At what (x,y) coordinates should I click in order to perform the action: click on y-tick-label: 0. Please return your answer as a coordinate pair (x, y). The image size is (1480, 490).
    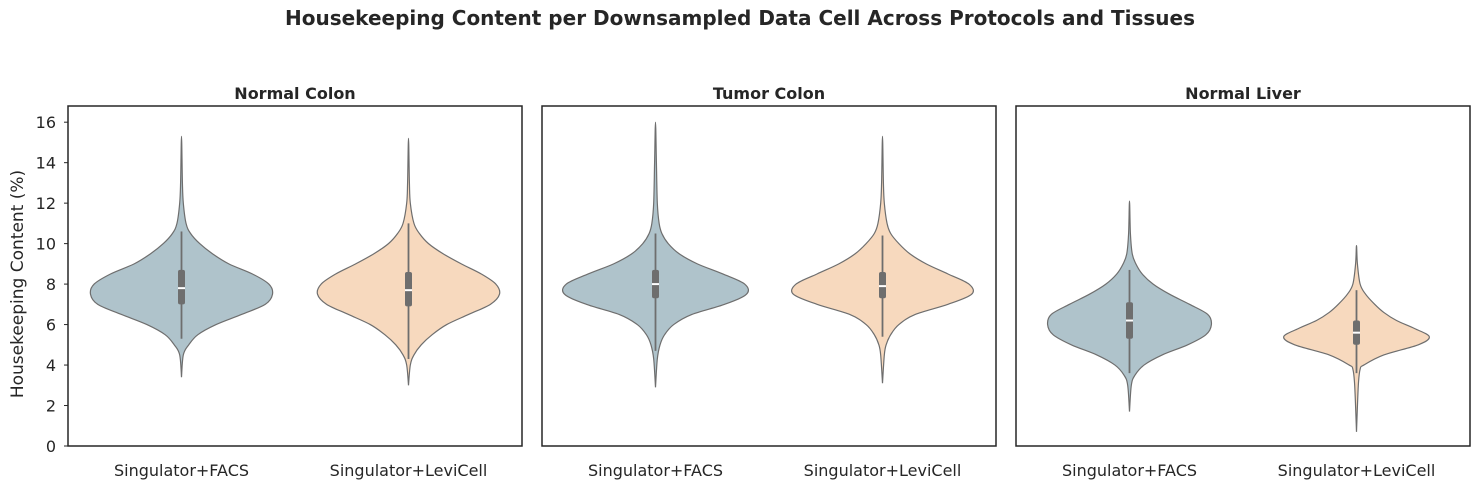
    Looking at the image, I should click on (51, 446).